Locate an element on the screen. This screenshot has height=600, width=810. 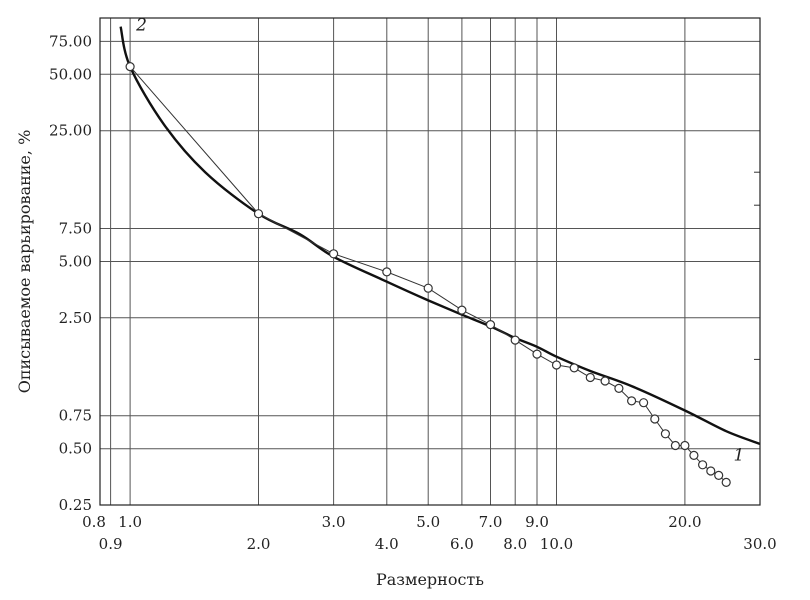
x-axis-title: Размерность is located at coordinates (430, 579).